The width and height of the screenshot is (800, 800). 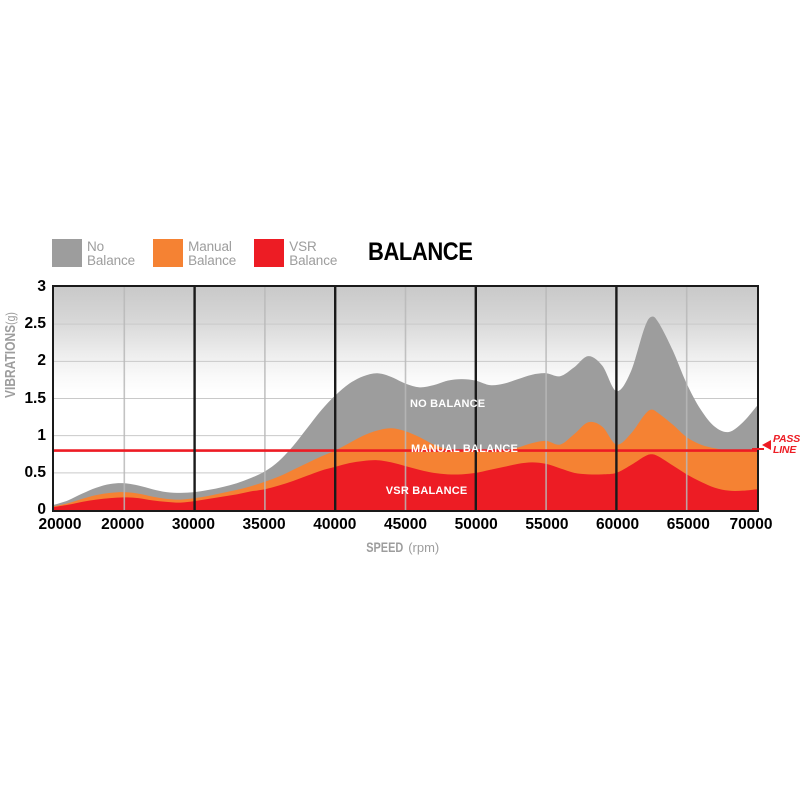 I want to click on vertical-dividers-major, so click(x=405, y=398).